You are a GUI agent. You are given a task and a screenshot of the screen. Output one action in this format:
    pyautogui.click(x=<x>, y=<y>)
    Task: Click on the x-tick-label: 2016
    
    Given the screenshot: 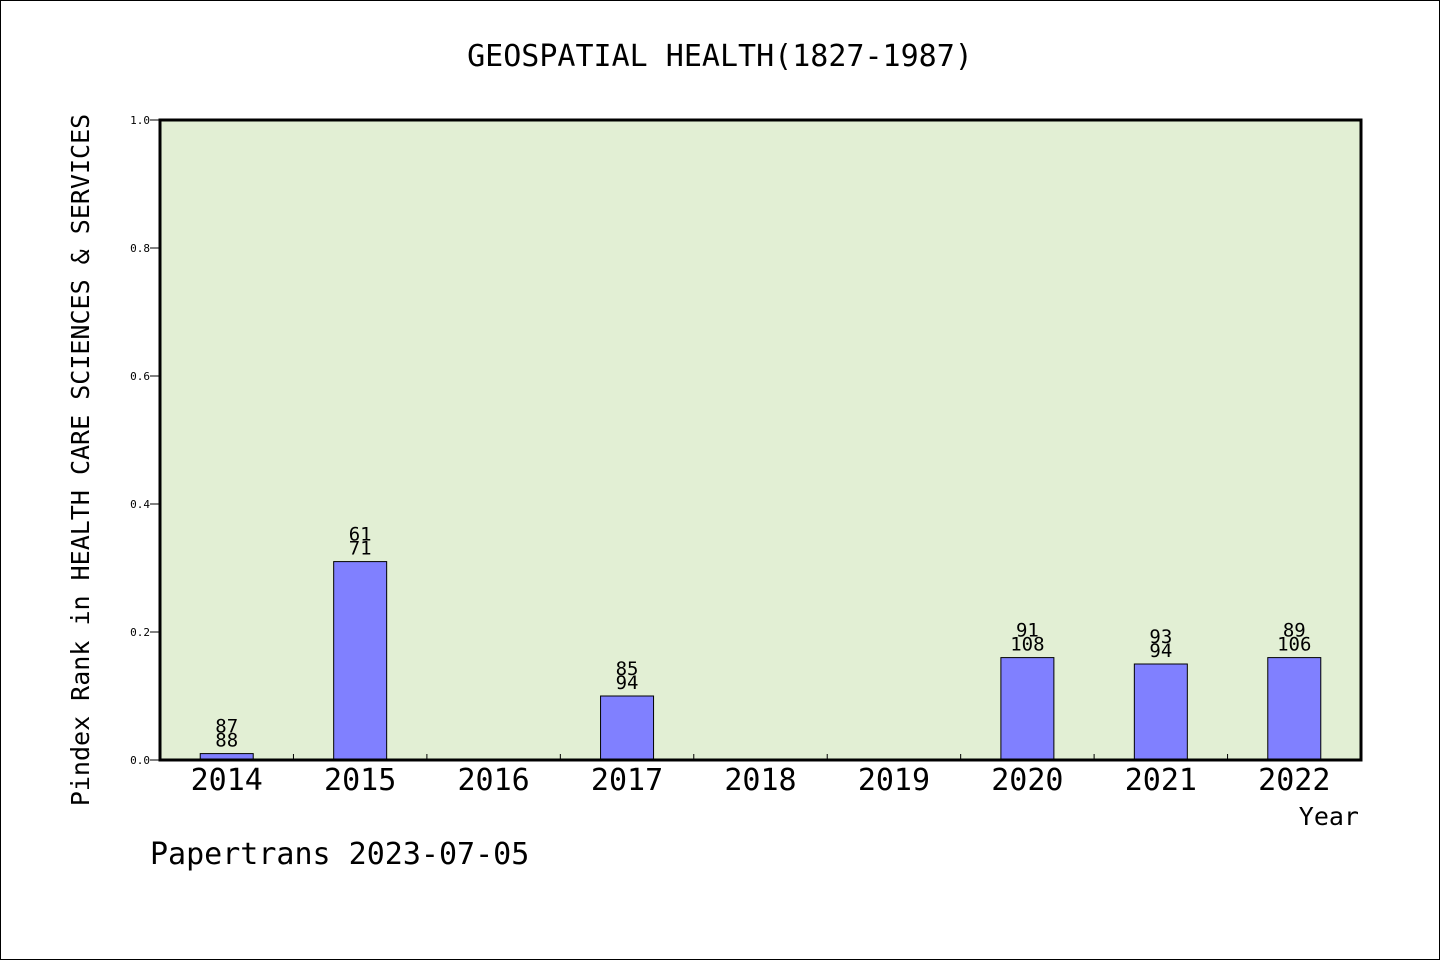 What is the action you would take?
    pyautogui.click(x=493, y=780)
    